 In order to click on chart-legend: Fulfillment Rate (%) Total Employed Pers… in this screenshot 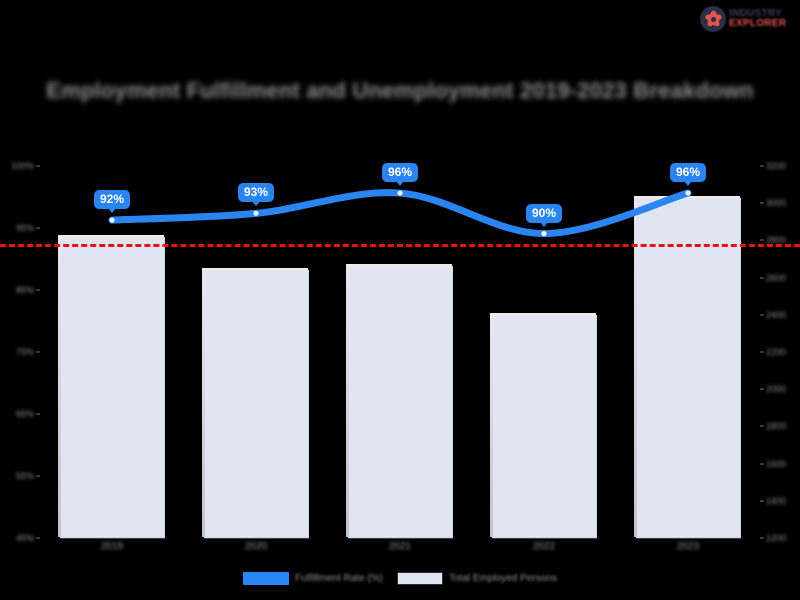, I will do `click(400, 578)`.